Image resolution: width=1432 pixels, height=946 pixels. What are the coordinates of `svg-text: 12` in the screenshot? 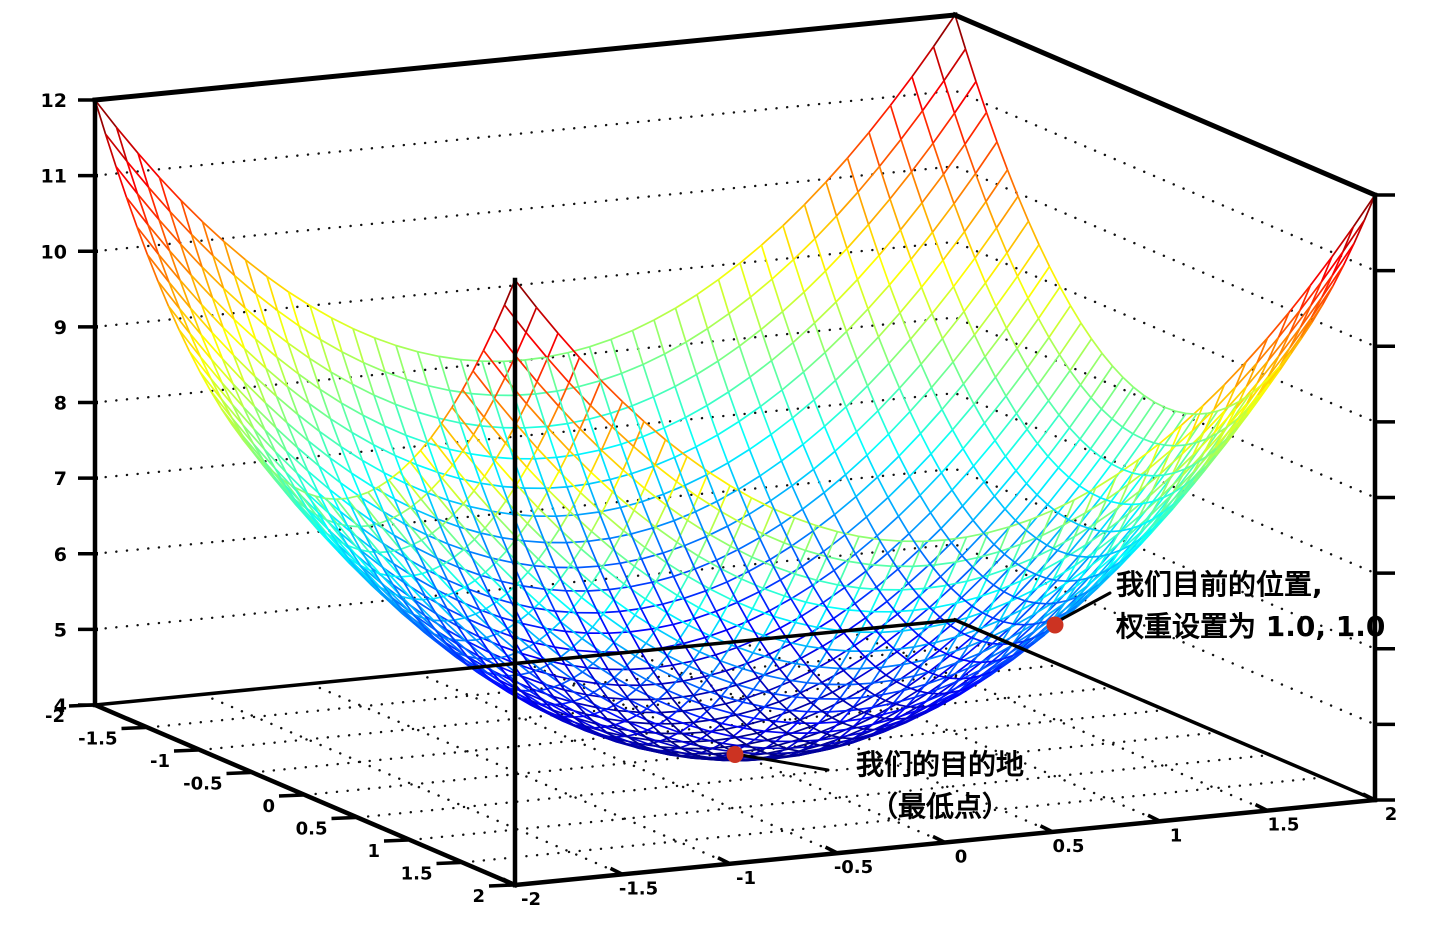 It's located at (54, 101).